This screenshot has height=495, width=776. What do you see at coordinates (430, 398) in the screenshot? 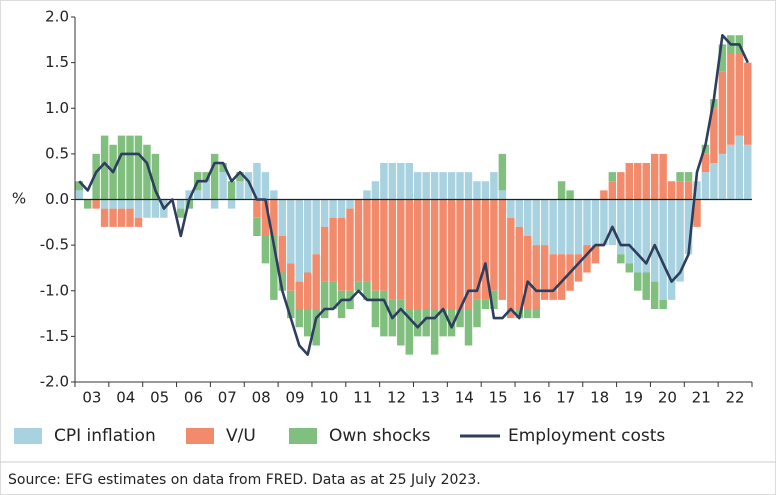
I see `x-tick-label: 13` at bounding box center [430, 398].